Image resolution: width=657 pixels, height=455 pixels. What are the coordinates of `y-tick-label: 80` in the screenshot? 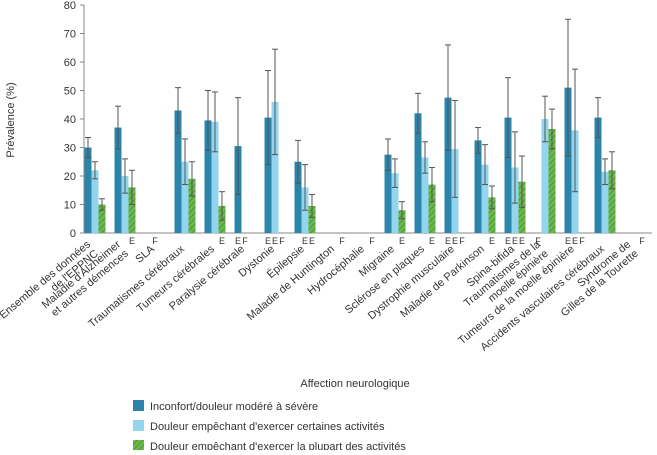 It's located at (70, 6).